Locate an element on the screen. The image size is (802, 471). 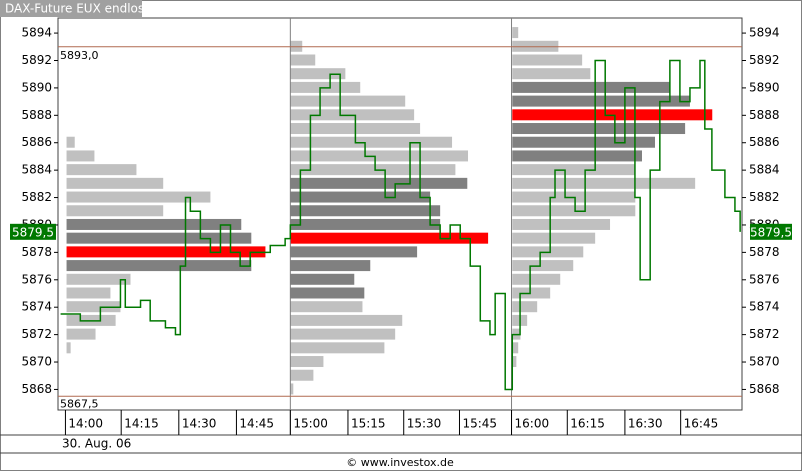
x-tick-label: 15:30 is located at coordinates (424, 424).